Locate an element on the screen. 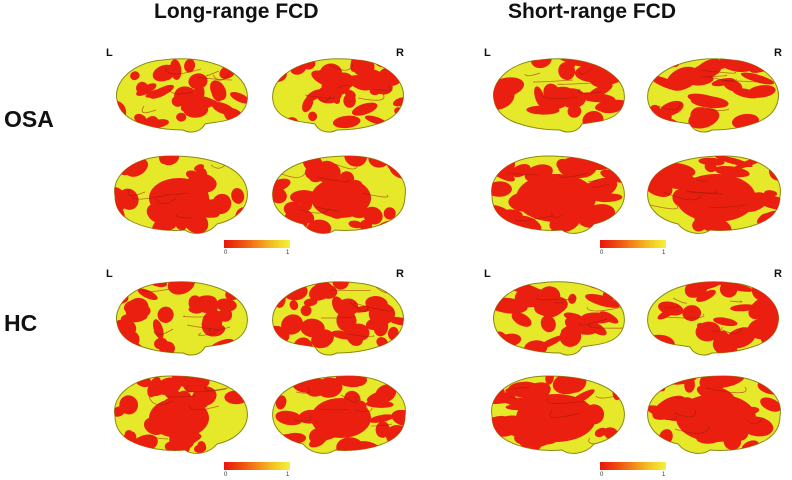  brain-hc-short-left-lateral is located at coordinates (559, 318).